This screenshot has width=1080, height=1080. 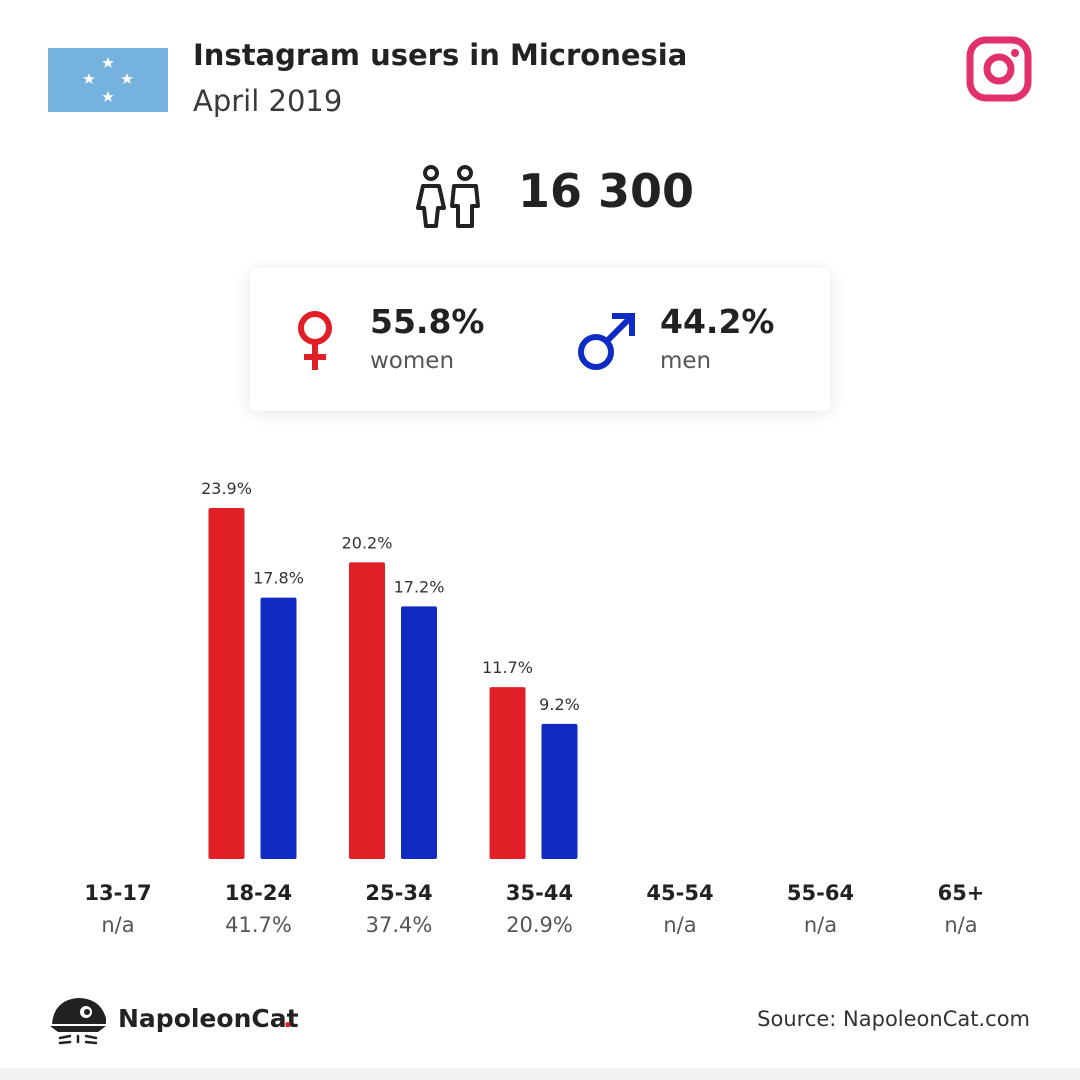 What do you see at coordinates (117, 925) in the screenshot?
I see `category-total-13-17: n/a` at bounding box center [117, 925].